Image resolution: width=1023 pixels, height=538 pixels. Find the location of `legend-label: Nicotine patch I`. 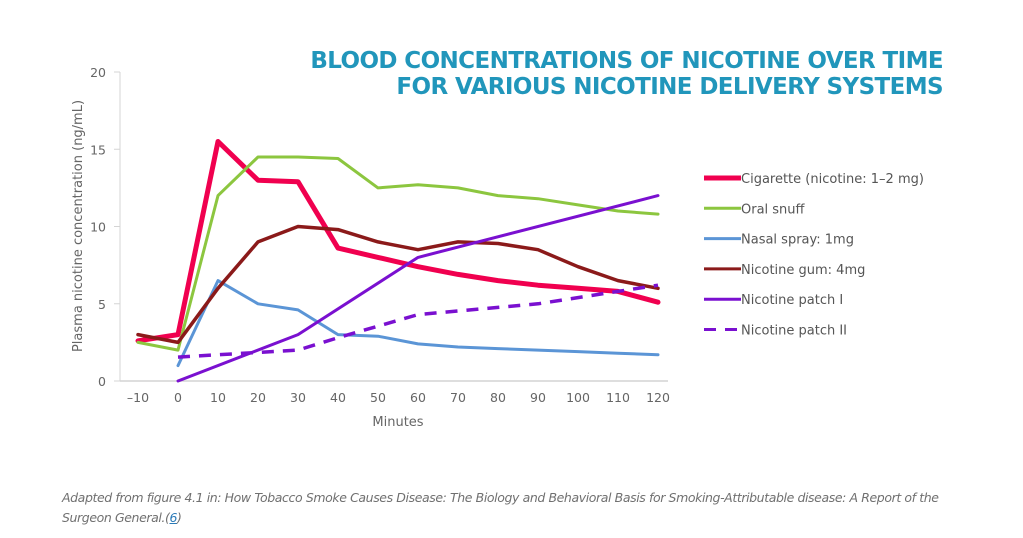

legend-label: Nicotine patch I is located at coordinates (792, 300).